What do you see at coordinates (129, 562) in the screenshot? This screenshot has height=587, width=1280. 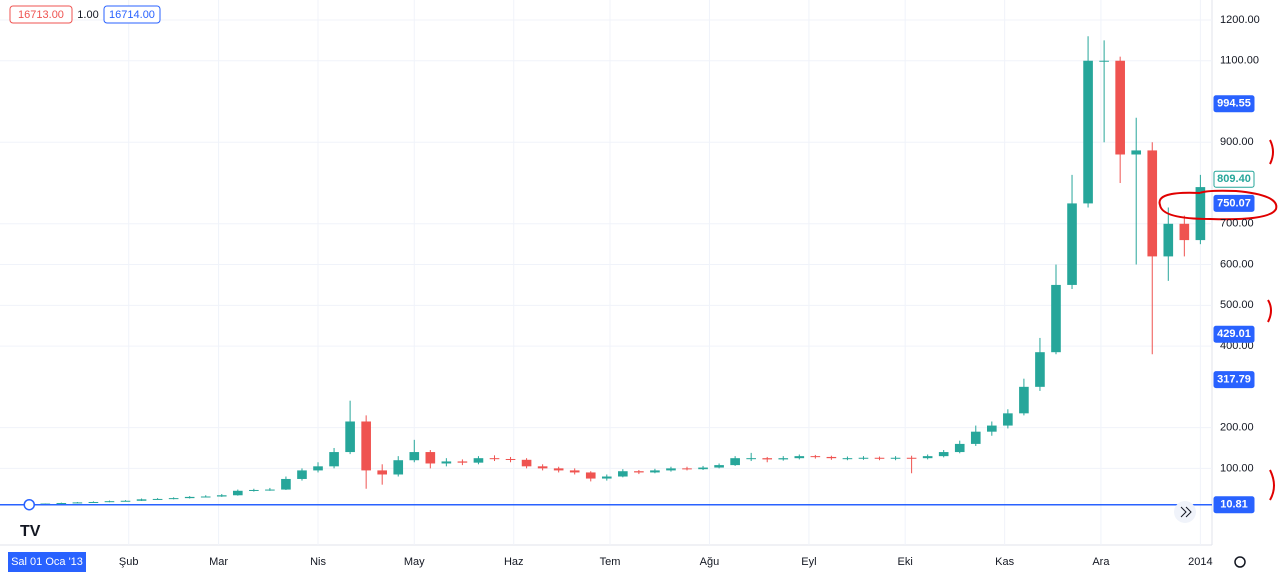 I see `x-tick-label: Şub` at bounding box center [129, 562].